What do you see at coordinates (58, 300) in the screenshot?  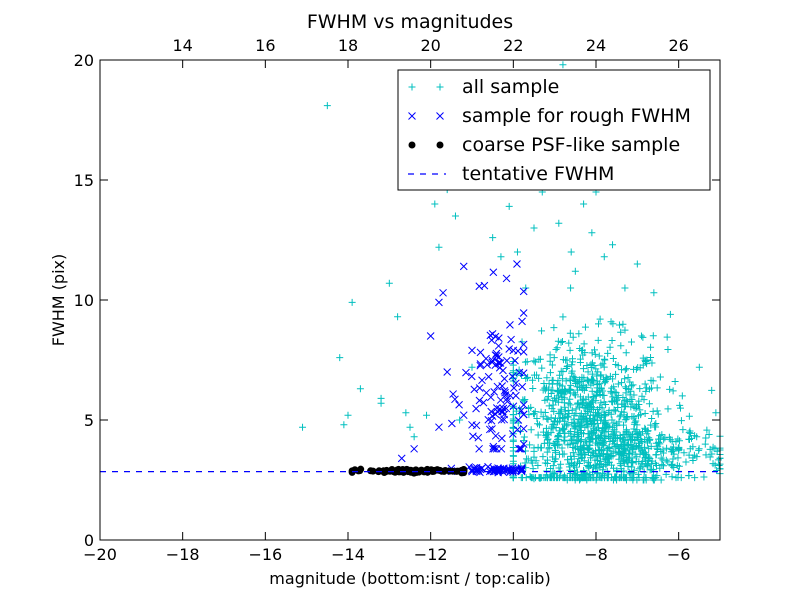 I see `y-axis-label: FWHM (pix)` at bounding box center [58, 300].